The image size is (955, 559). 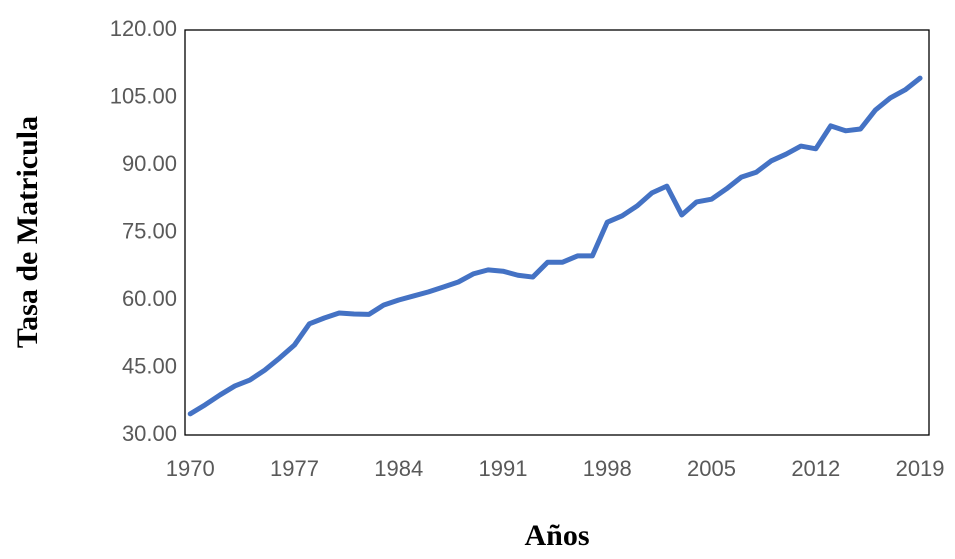 I want to click on x-tick-label: 1977, so click(x=294, y=468).